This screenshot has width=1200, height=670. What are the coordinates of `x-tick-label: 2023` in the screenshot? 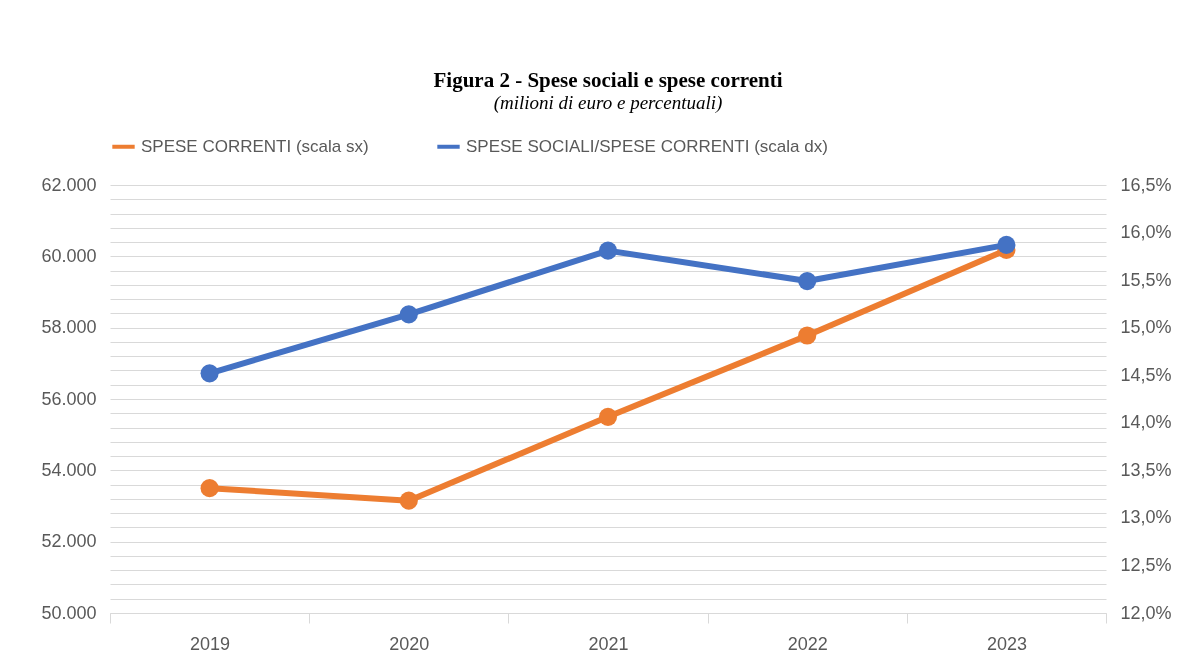 It's located at (1006, 643).